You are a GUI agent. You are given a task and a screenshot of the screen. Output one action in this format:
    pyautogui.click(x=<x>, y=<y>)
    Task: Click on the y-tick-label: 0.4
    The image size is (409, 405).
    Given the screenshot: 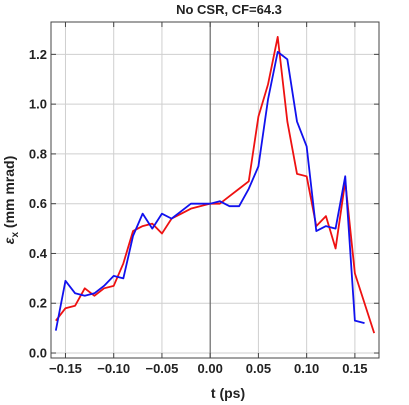 What is the action you would take?
    pyautogui.click(x=38, y=253)
    